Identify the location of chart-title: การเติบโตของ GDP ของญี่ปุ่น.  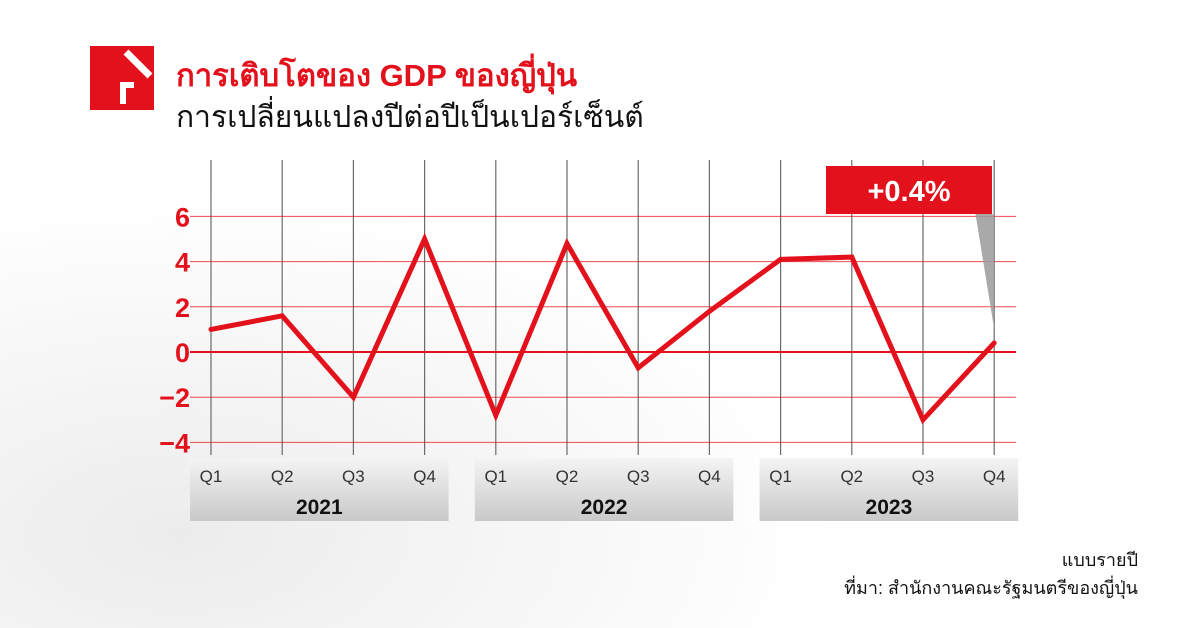
(377, 75).